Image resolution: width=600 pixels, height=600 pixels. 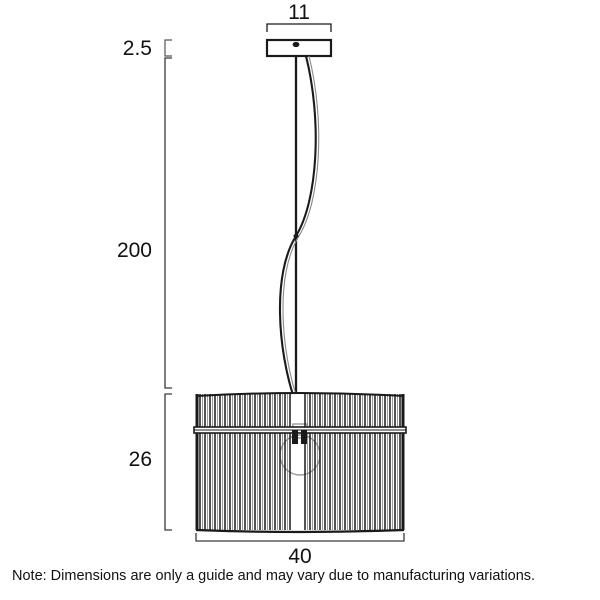 I want to click on shade-top-rim, so click(x=300, y=394).